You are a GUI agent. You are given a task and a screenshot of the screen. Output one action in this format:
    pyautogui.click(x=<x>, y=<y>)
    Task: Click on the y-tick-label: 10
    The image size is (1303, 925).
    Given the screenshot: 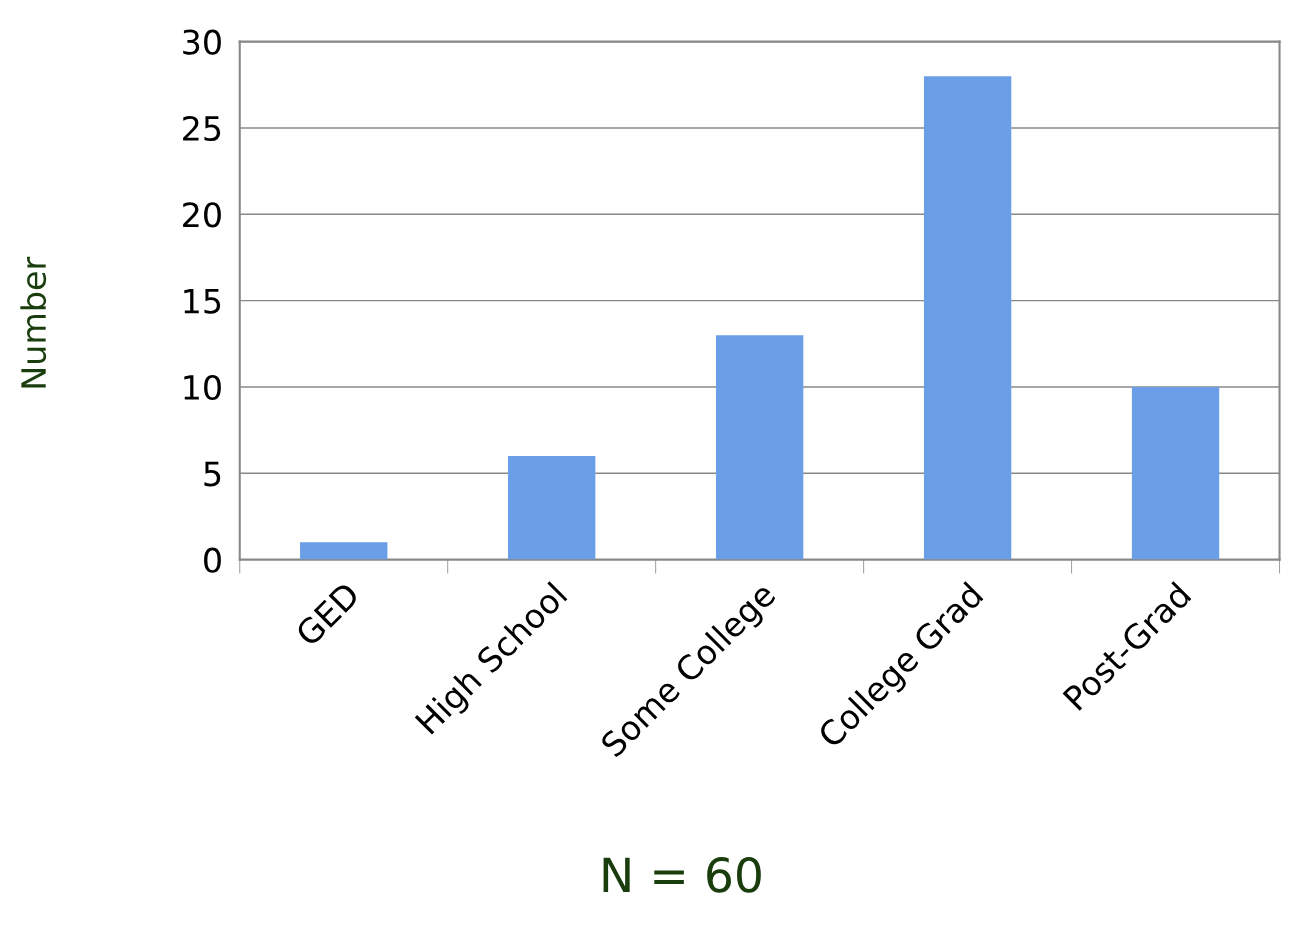 What is the action you would take?
    pyautogui.click(x=202, y=387)
    